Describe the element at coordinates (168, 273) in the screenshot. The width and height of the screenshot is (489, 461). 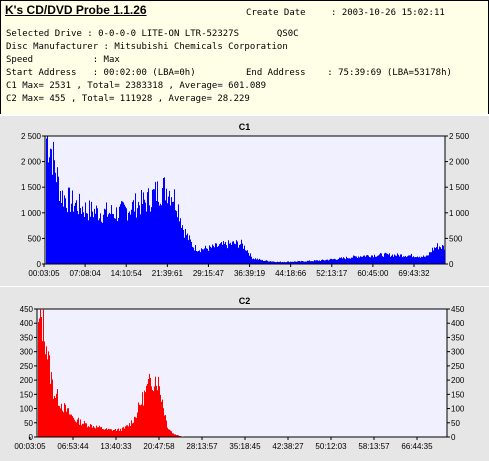
I see `c1-x-tick-label: 21:39:61` at that location.